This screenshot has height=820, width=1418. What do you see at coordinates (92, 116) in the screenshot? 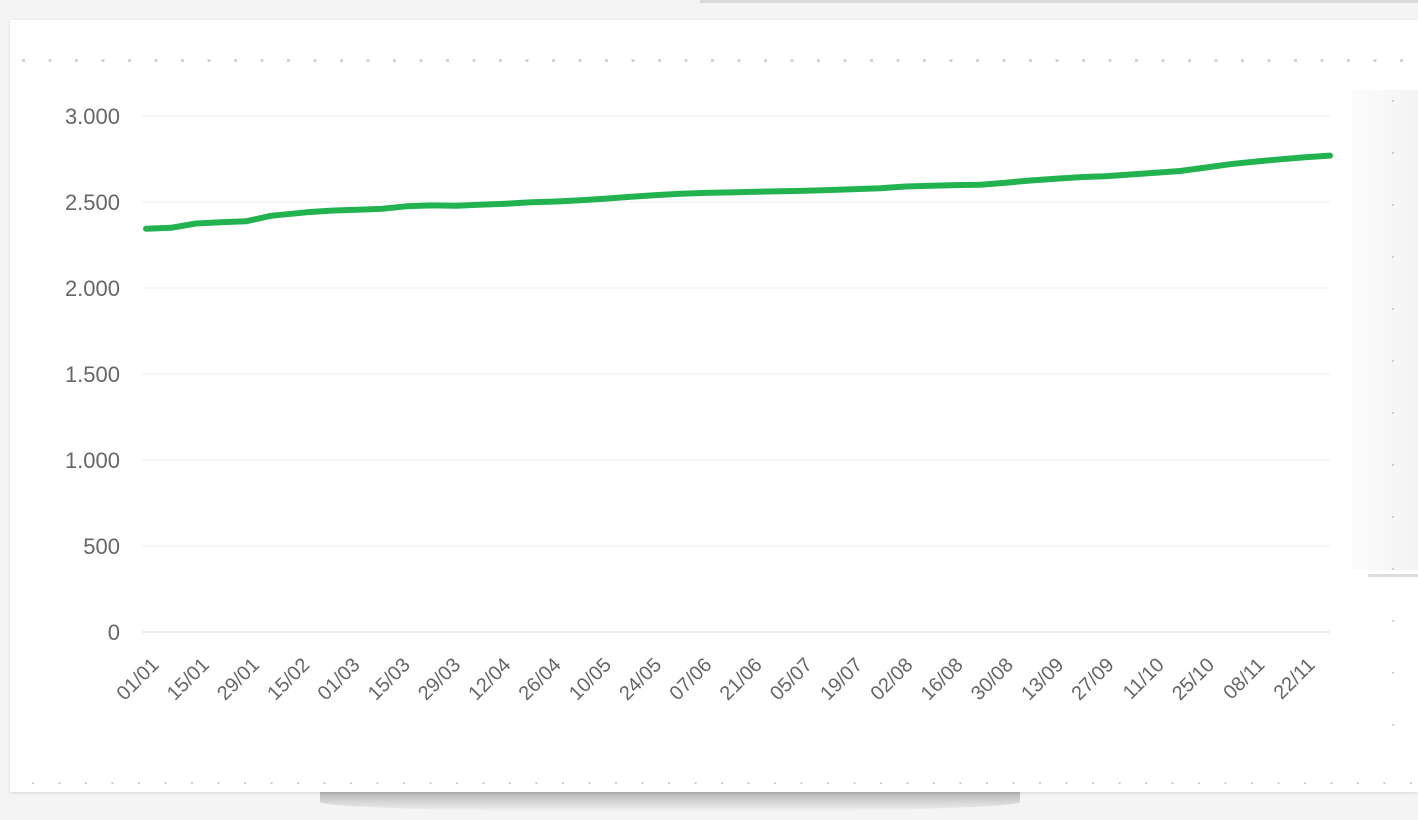
I see `y-tick-label: 3.000` at bounding box center [92, 116].